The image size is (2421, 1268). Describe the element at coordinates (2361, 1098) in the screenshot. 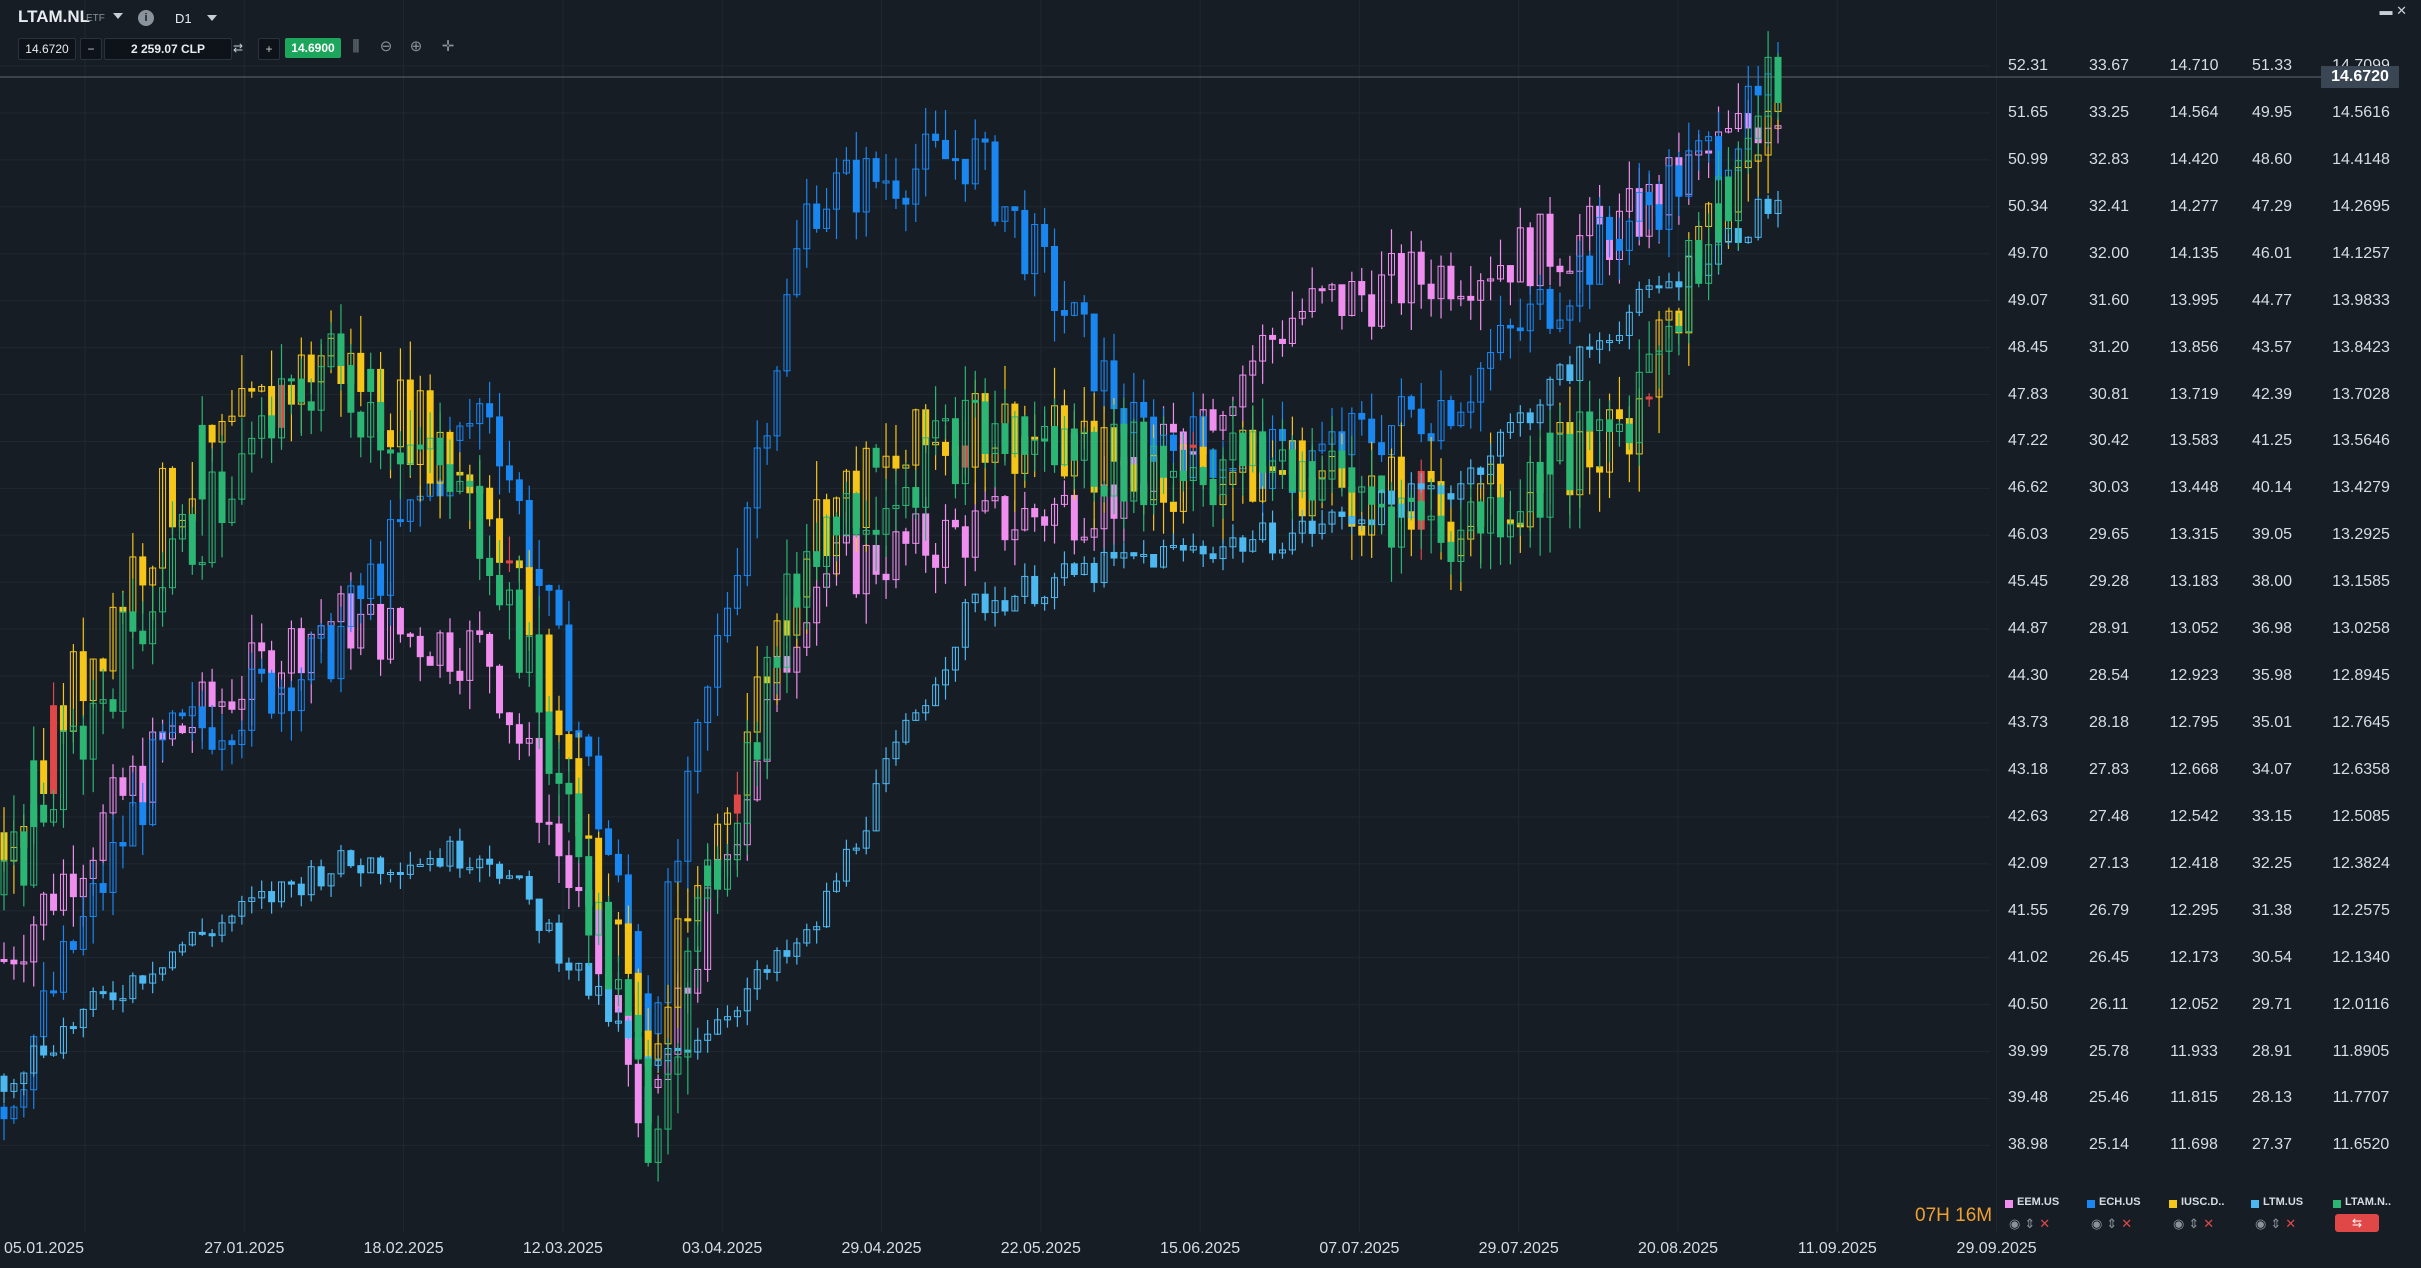

I see `price-axis-label: 11.7707` at that location.